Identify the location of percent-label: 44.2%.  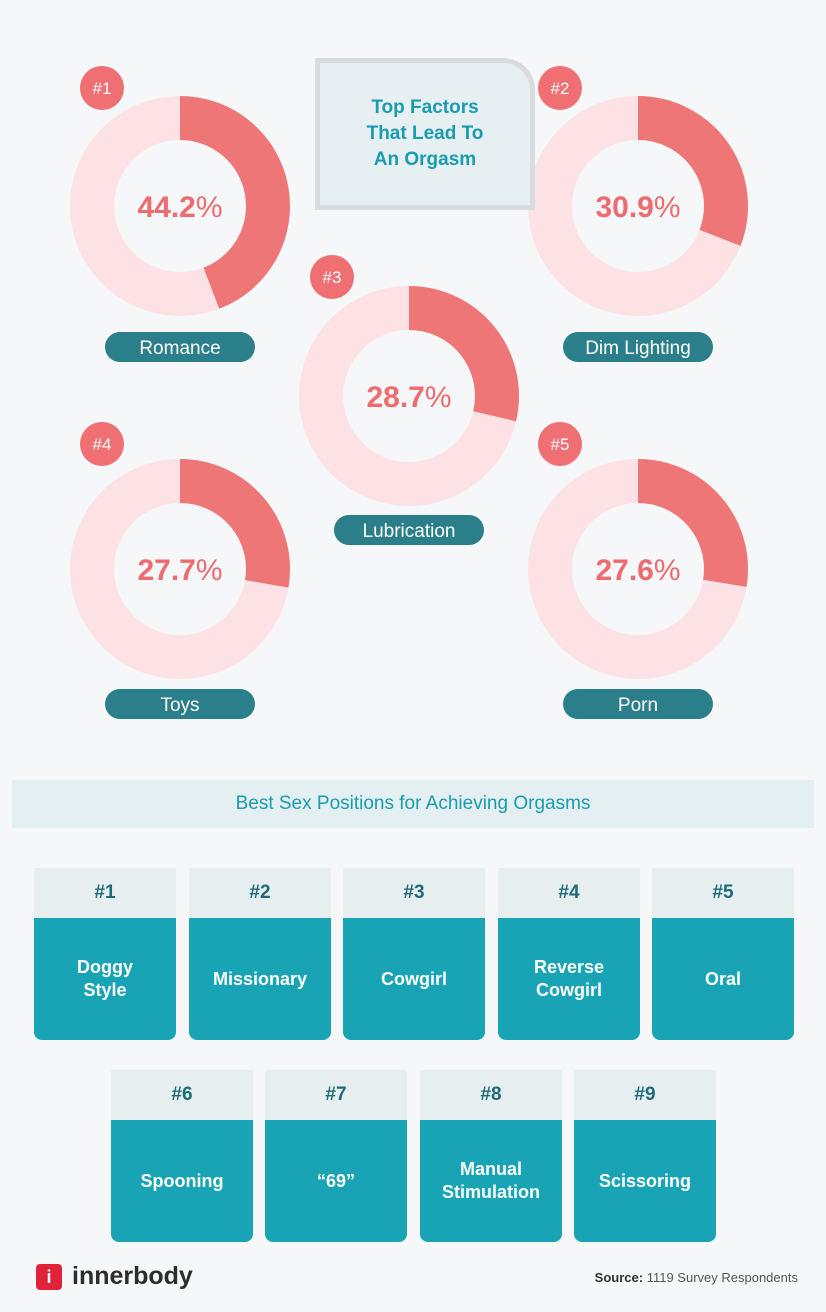
(179, 207).